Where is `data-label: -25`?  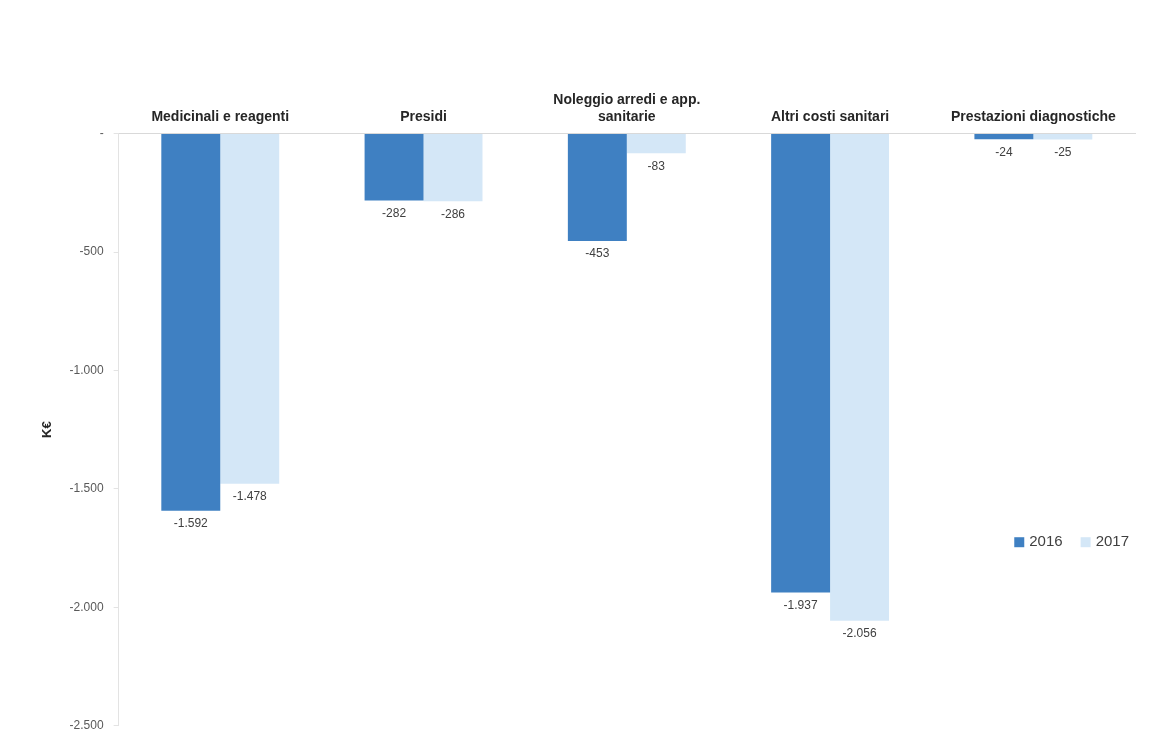 data-label: -25 is located at coordinates (1063, 151).